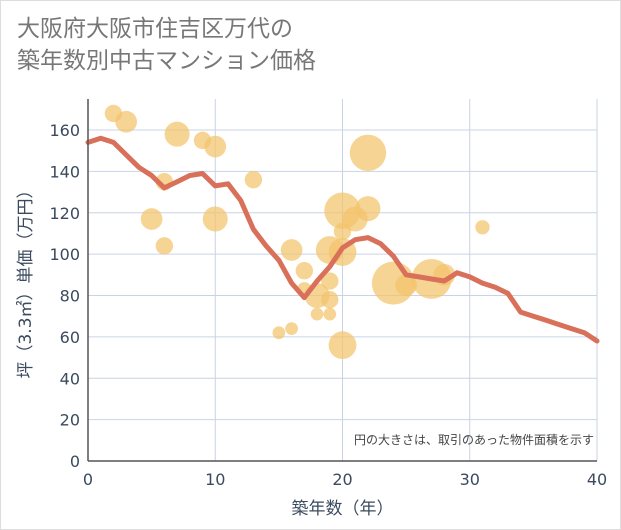 The height and width of the screenshot is (530, 621). I want to click on x-tick-label: 40, so click(597, 479).